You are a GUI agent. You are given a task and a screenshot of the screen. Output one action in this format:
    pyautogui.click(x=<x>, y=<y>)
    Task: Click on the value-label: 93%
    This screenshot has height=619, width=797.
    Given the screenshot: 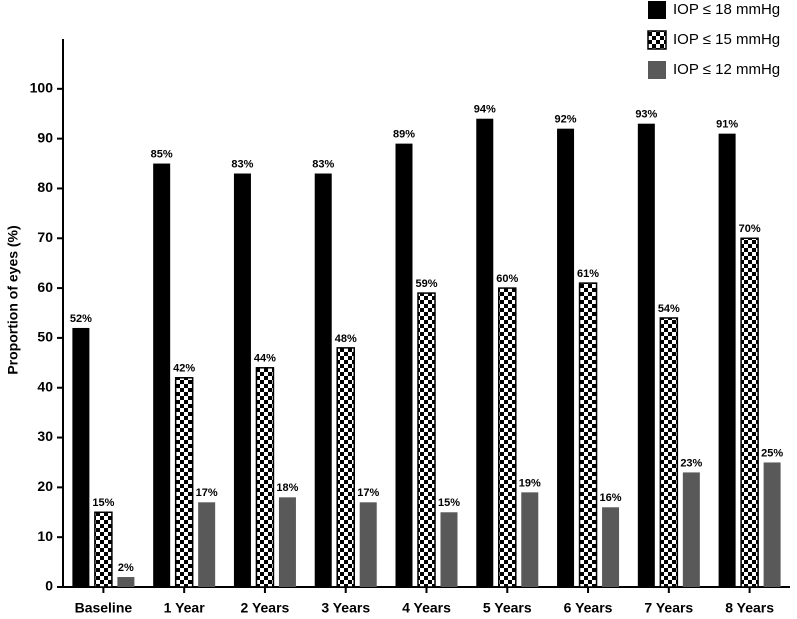 What is the action you would take?
    pyautogui.click(x=646, y=115)
    